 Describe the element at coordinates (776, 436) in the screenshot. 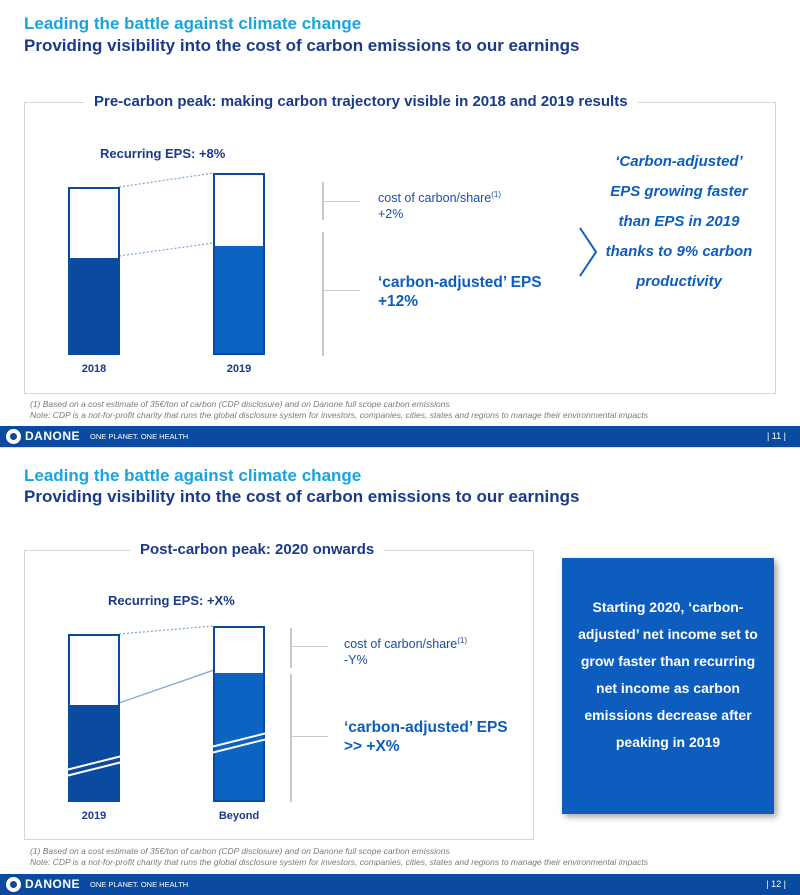

I see `page-number: | 11 |` at that location.